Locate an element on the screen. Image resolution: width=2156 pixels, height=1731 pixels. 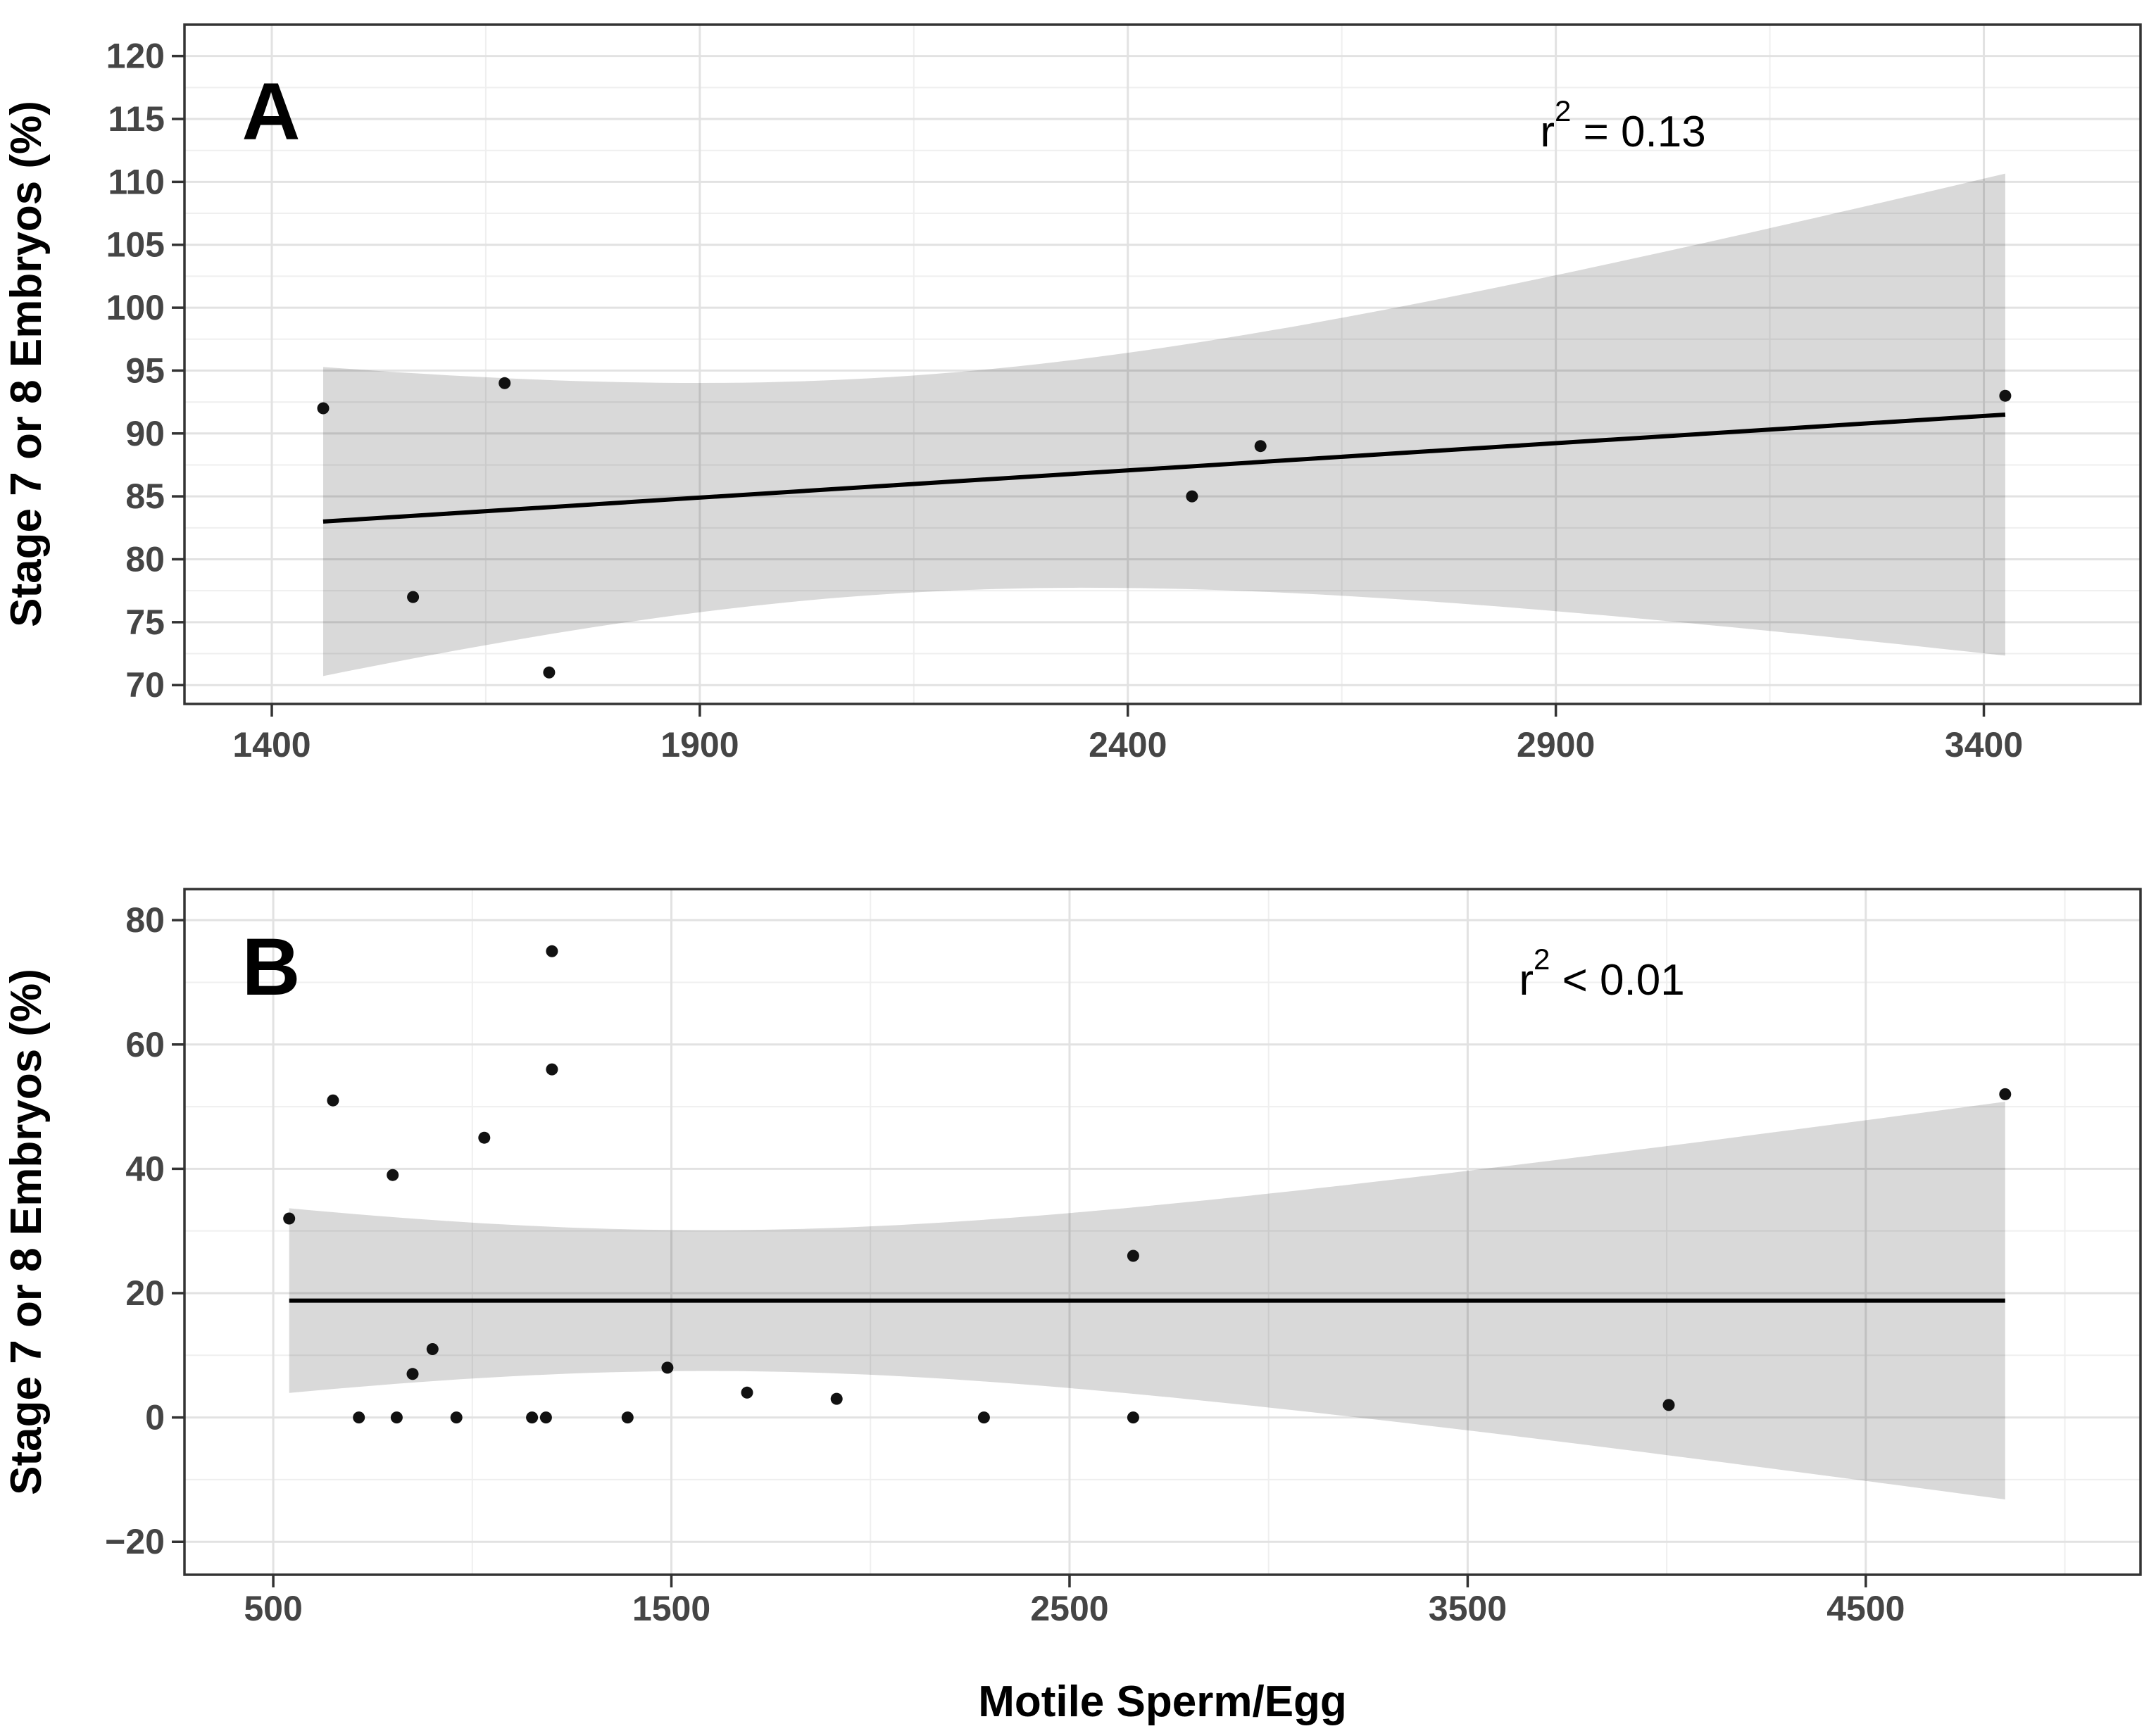
panel-b-tag: B is located at coordinates (271, 967).